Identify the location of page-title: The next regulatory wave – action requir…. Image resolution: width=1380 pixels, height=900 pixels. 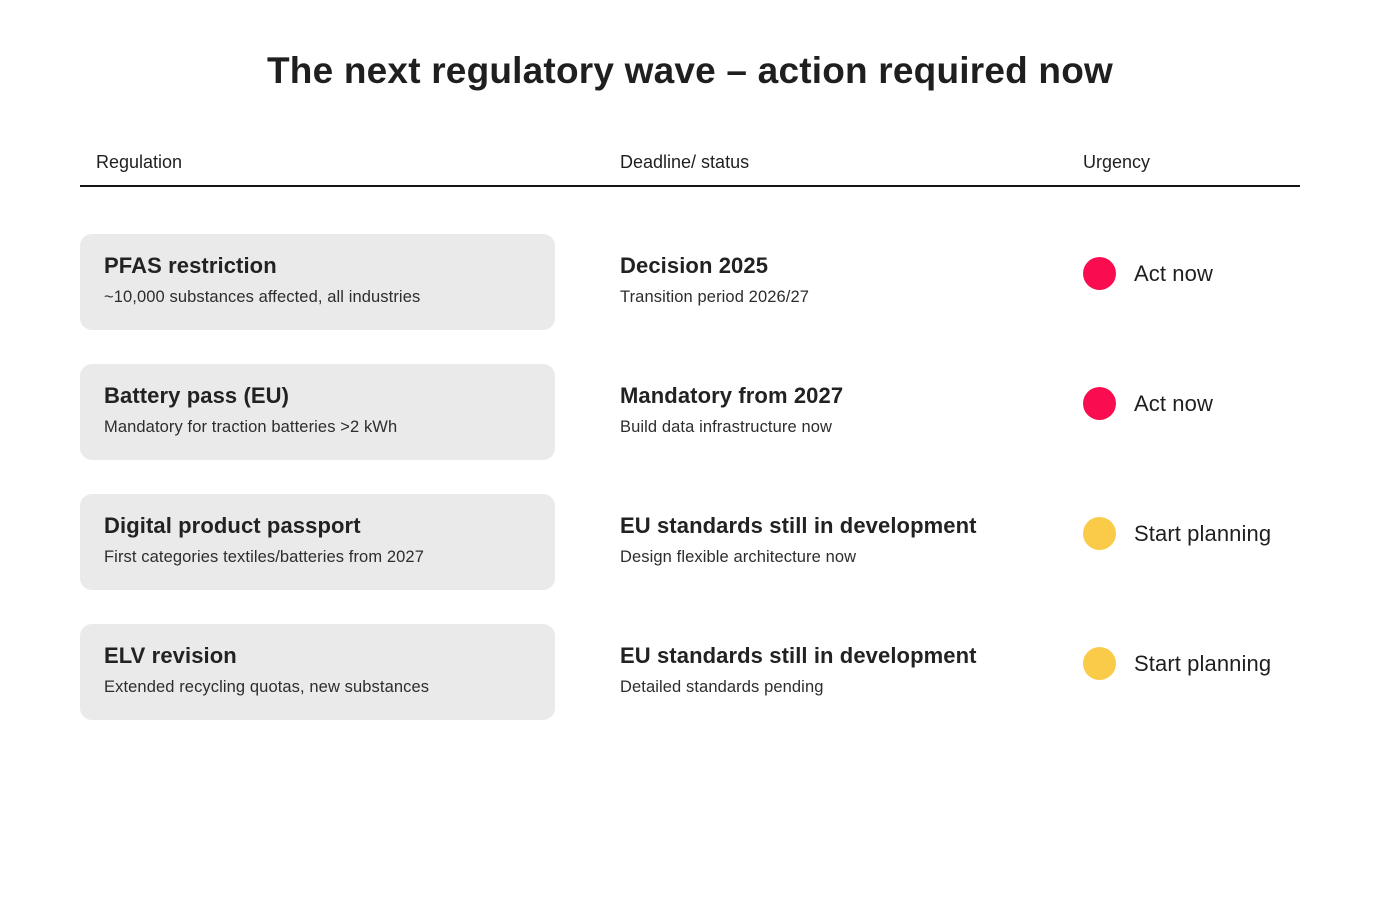
(690, 70).